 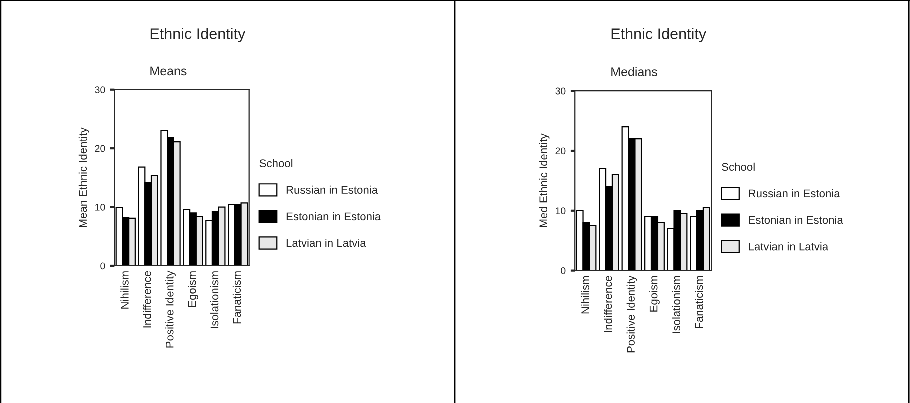 I want to click on chart-subtitle: Means, so click(x=168, y=71).